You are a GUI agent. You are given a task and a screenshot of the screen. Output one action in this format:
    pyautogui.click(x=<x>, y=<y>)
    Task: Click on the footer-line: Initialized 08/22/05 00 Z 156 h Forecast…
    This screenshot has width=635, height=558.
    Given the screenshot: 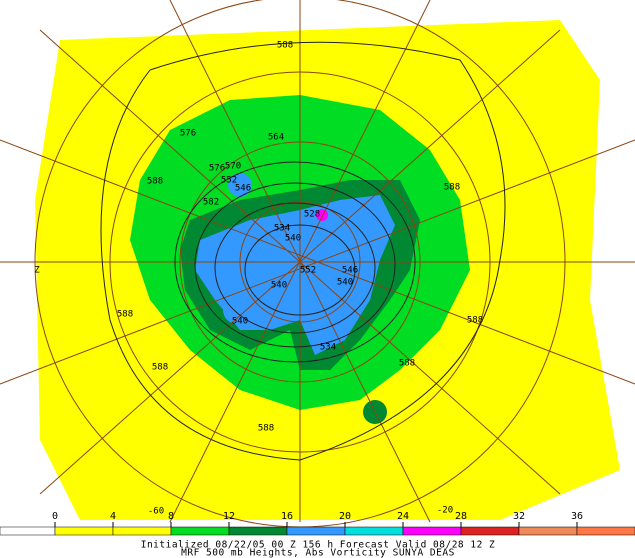 What is the action you would take?
    pyautogui.click(x=318, y=545)
    